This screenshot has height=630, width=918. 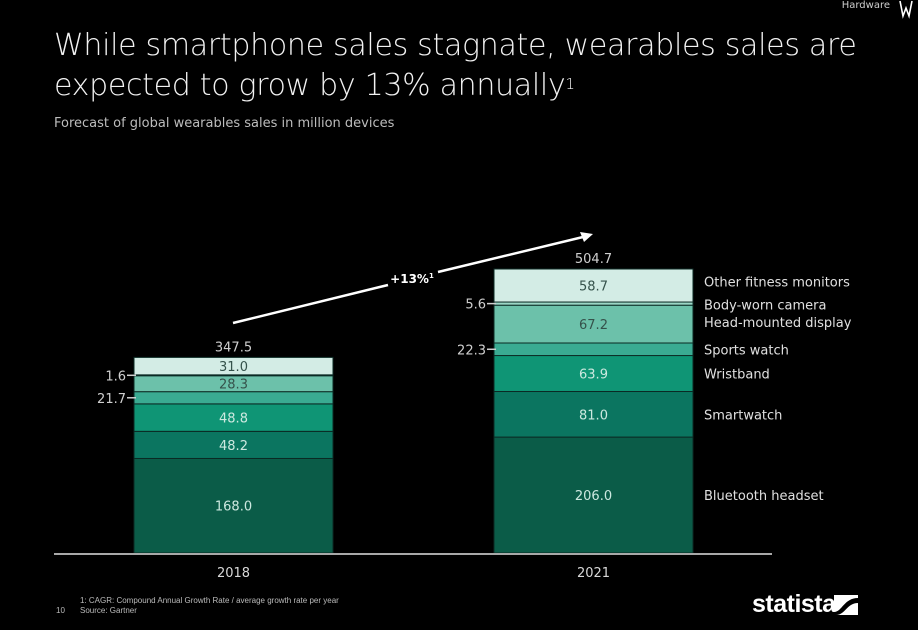 What do you see at coordinates (233, 398) in the screenshot?
I see `bar-segment-sports-watch-2018` at bounding box center [233, 398].